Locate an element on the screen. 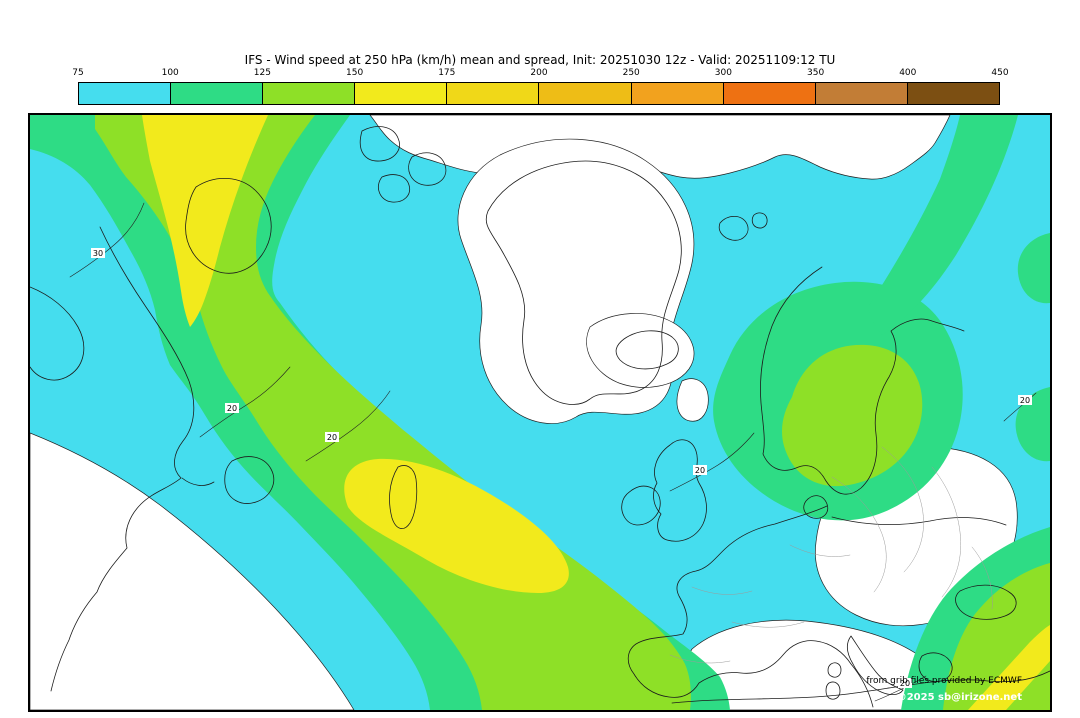  low-wind-region-iceland is located at coordinates (640, 350).